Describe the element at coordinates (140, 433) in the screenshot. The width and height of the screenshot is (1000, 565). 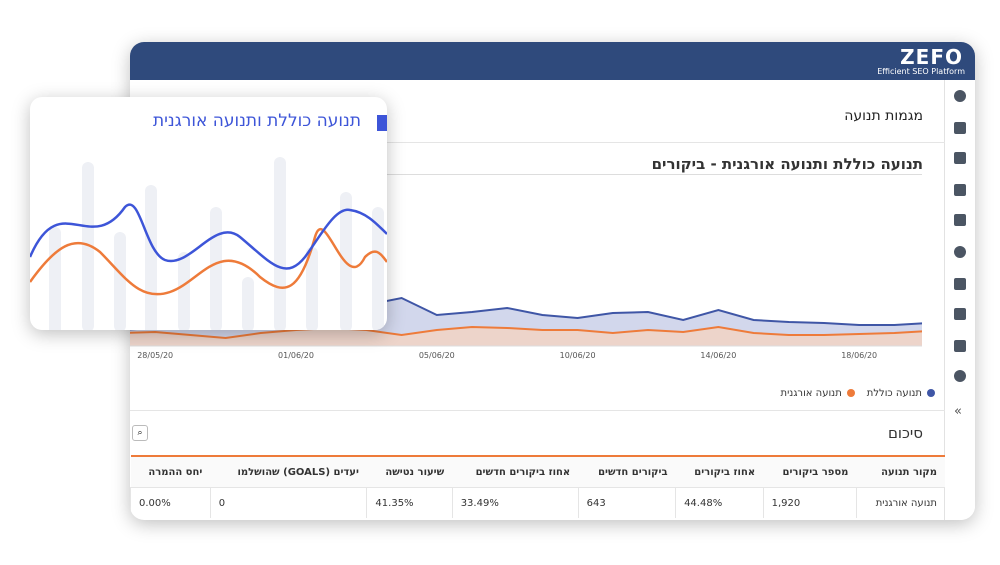
I see `search-button: ⌕` at that location.